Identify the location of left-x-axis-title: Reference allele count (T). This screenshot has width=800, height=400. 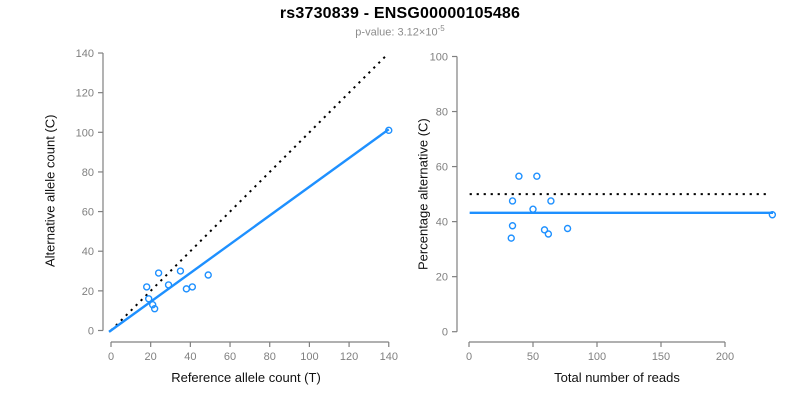
(246, 377).